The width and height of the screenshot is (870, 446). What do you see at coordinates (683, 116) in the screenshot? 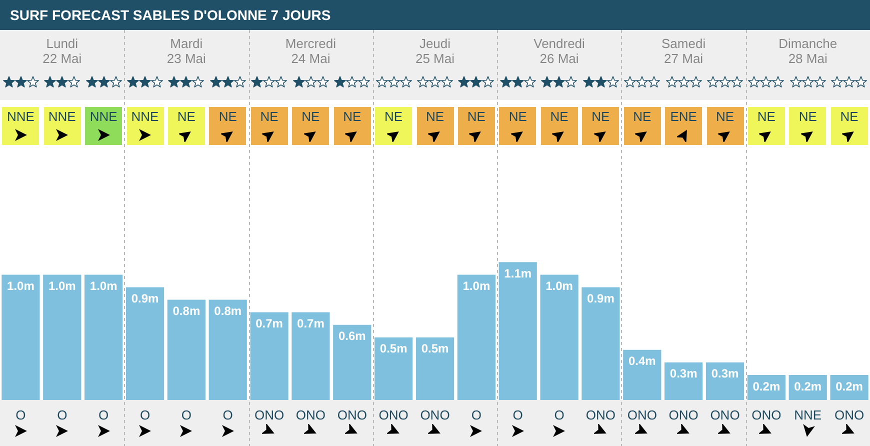
I see `text: ENE` at bounding box center [683, 116].